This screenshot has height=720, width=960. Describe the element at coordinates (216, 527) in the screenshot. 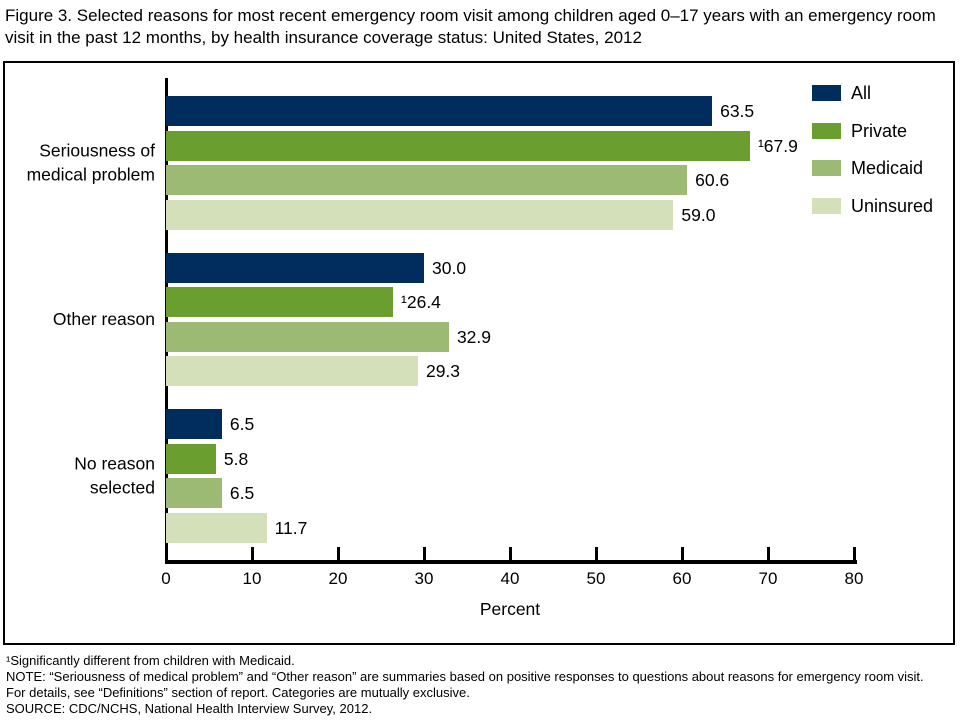

I see `bar-uninsured-no-reason` at that location.